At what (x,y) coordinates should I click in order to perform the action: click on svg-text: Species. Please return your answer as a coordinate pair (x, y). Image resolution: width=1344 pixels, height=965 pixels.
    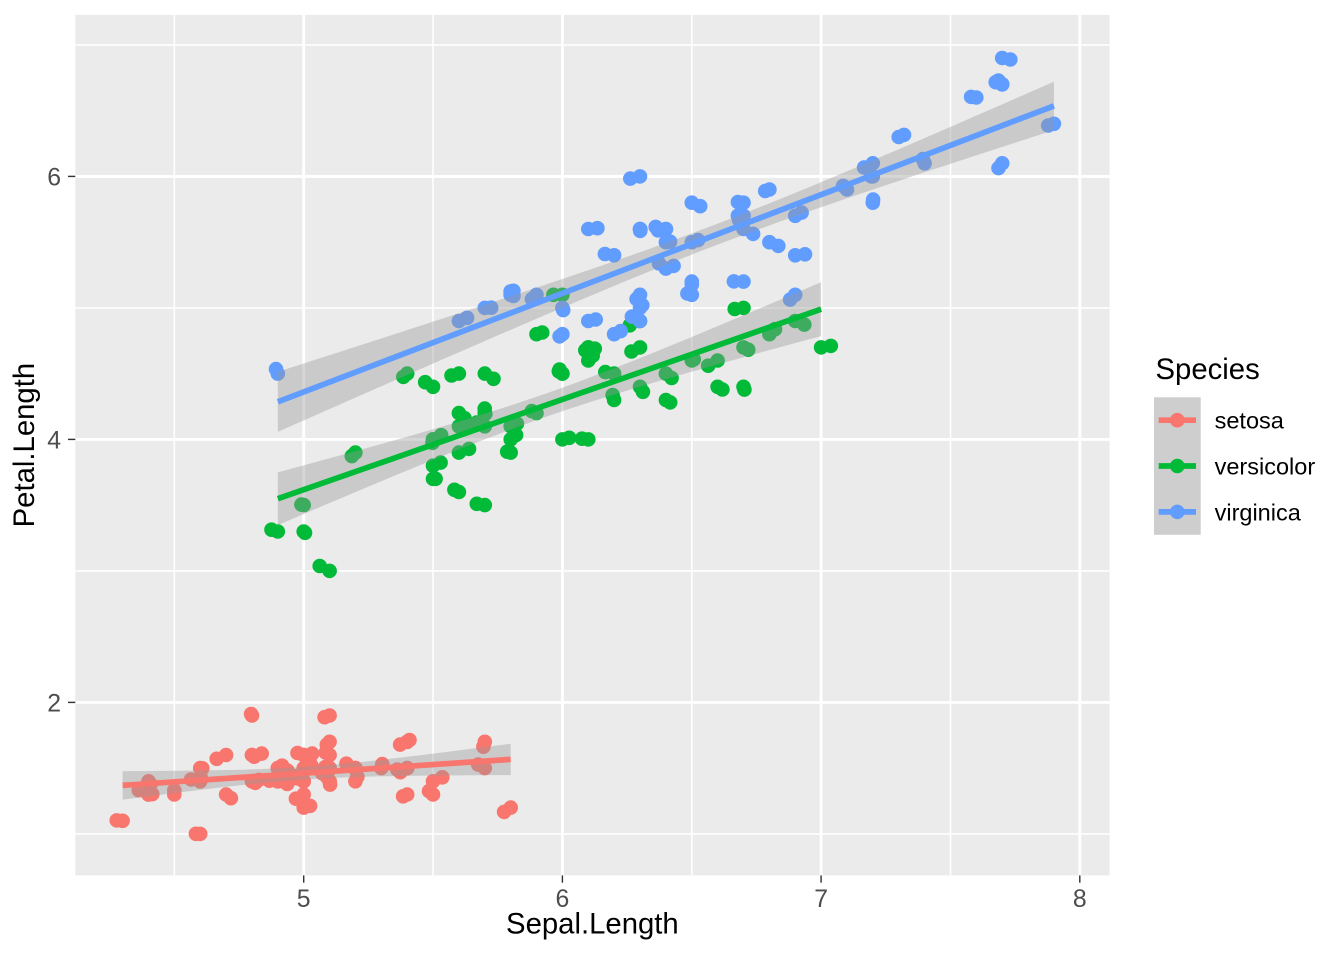
    Looking at the image, I should click on (1208, 369).